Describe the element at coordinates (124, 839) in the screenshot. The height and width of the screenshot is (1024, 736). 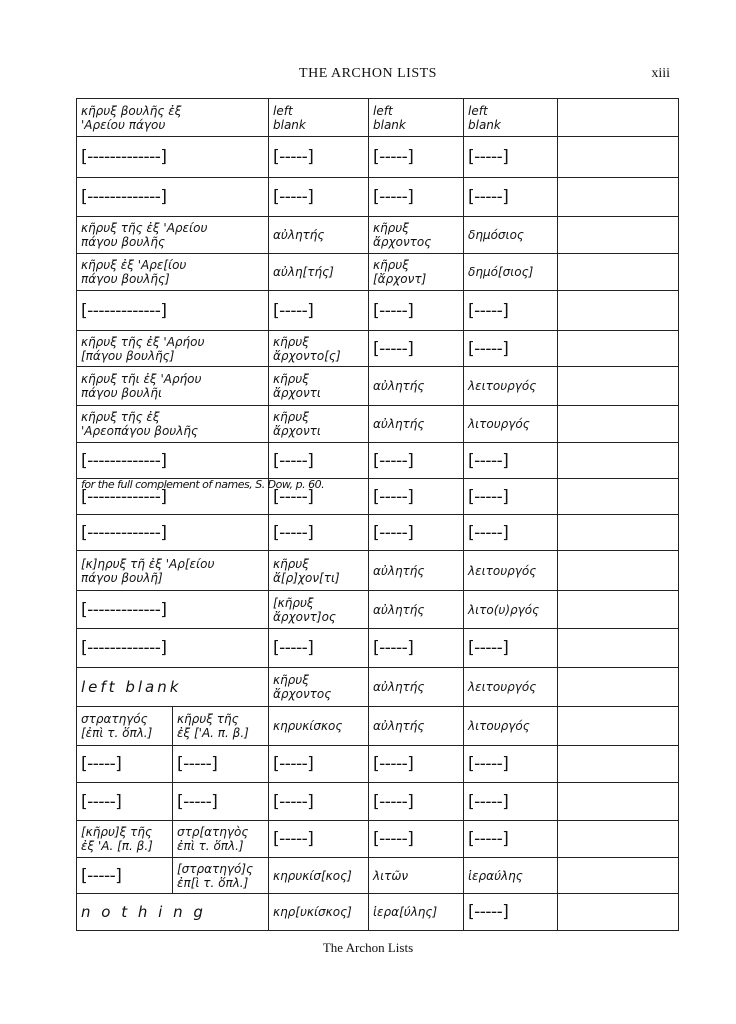
I see `table-cell: [κῆρυ]ξ τῆς ἐξ 'Α. [π. β.]` at that location.